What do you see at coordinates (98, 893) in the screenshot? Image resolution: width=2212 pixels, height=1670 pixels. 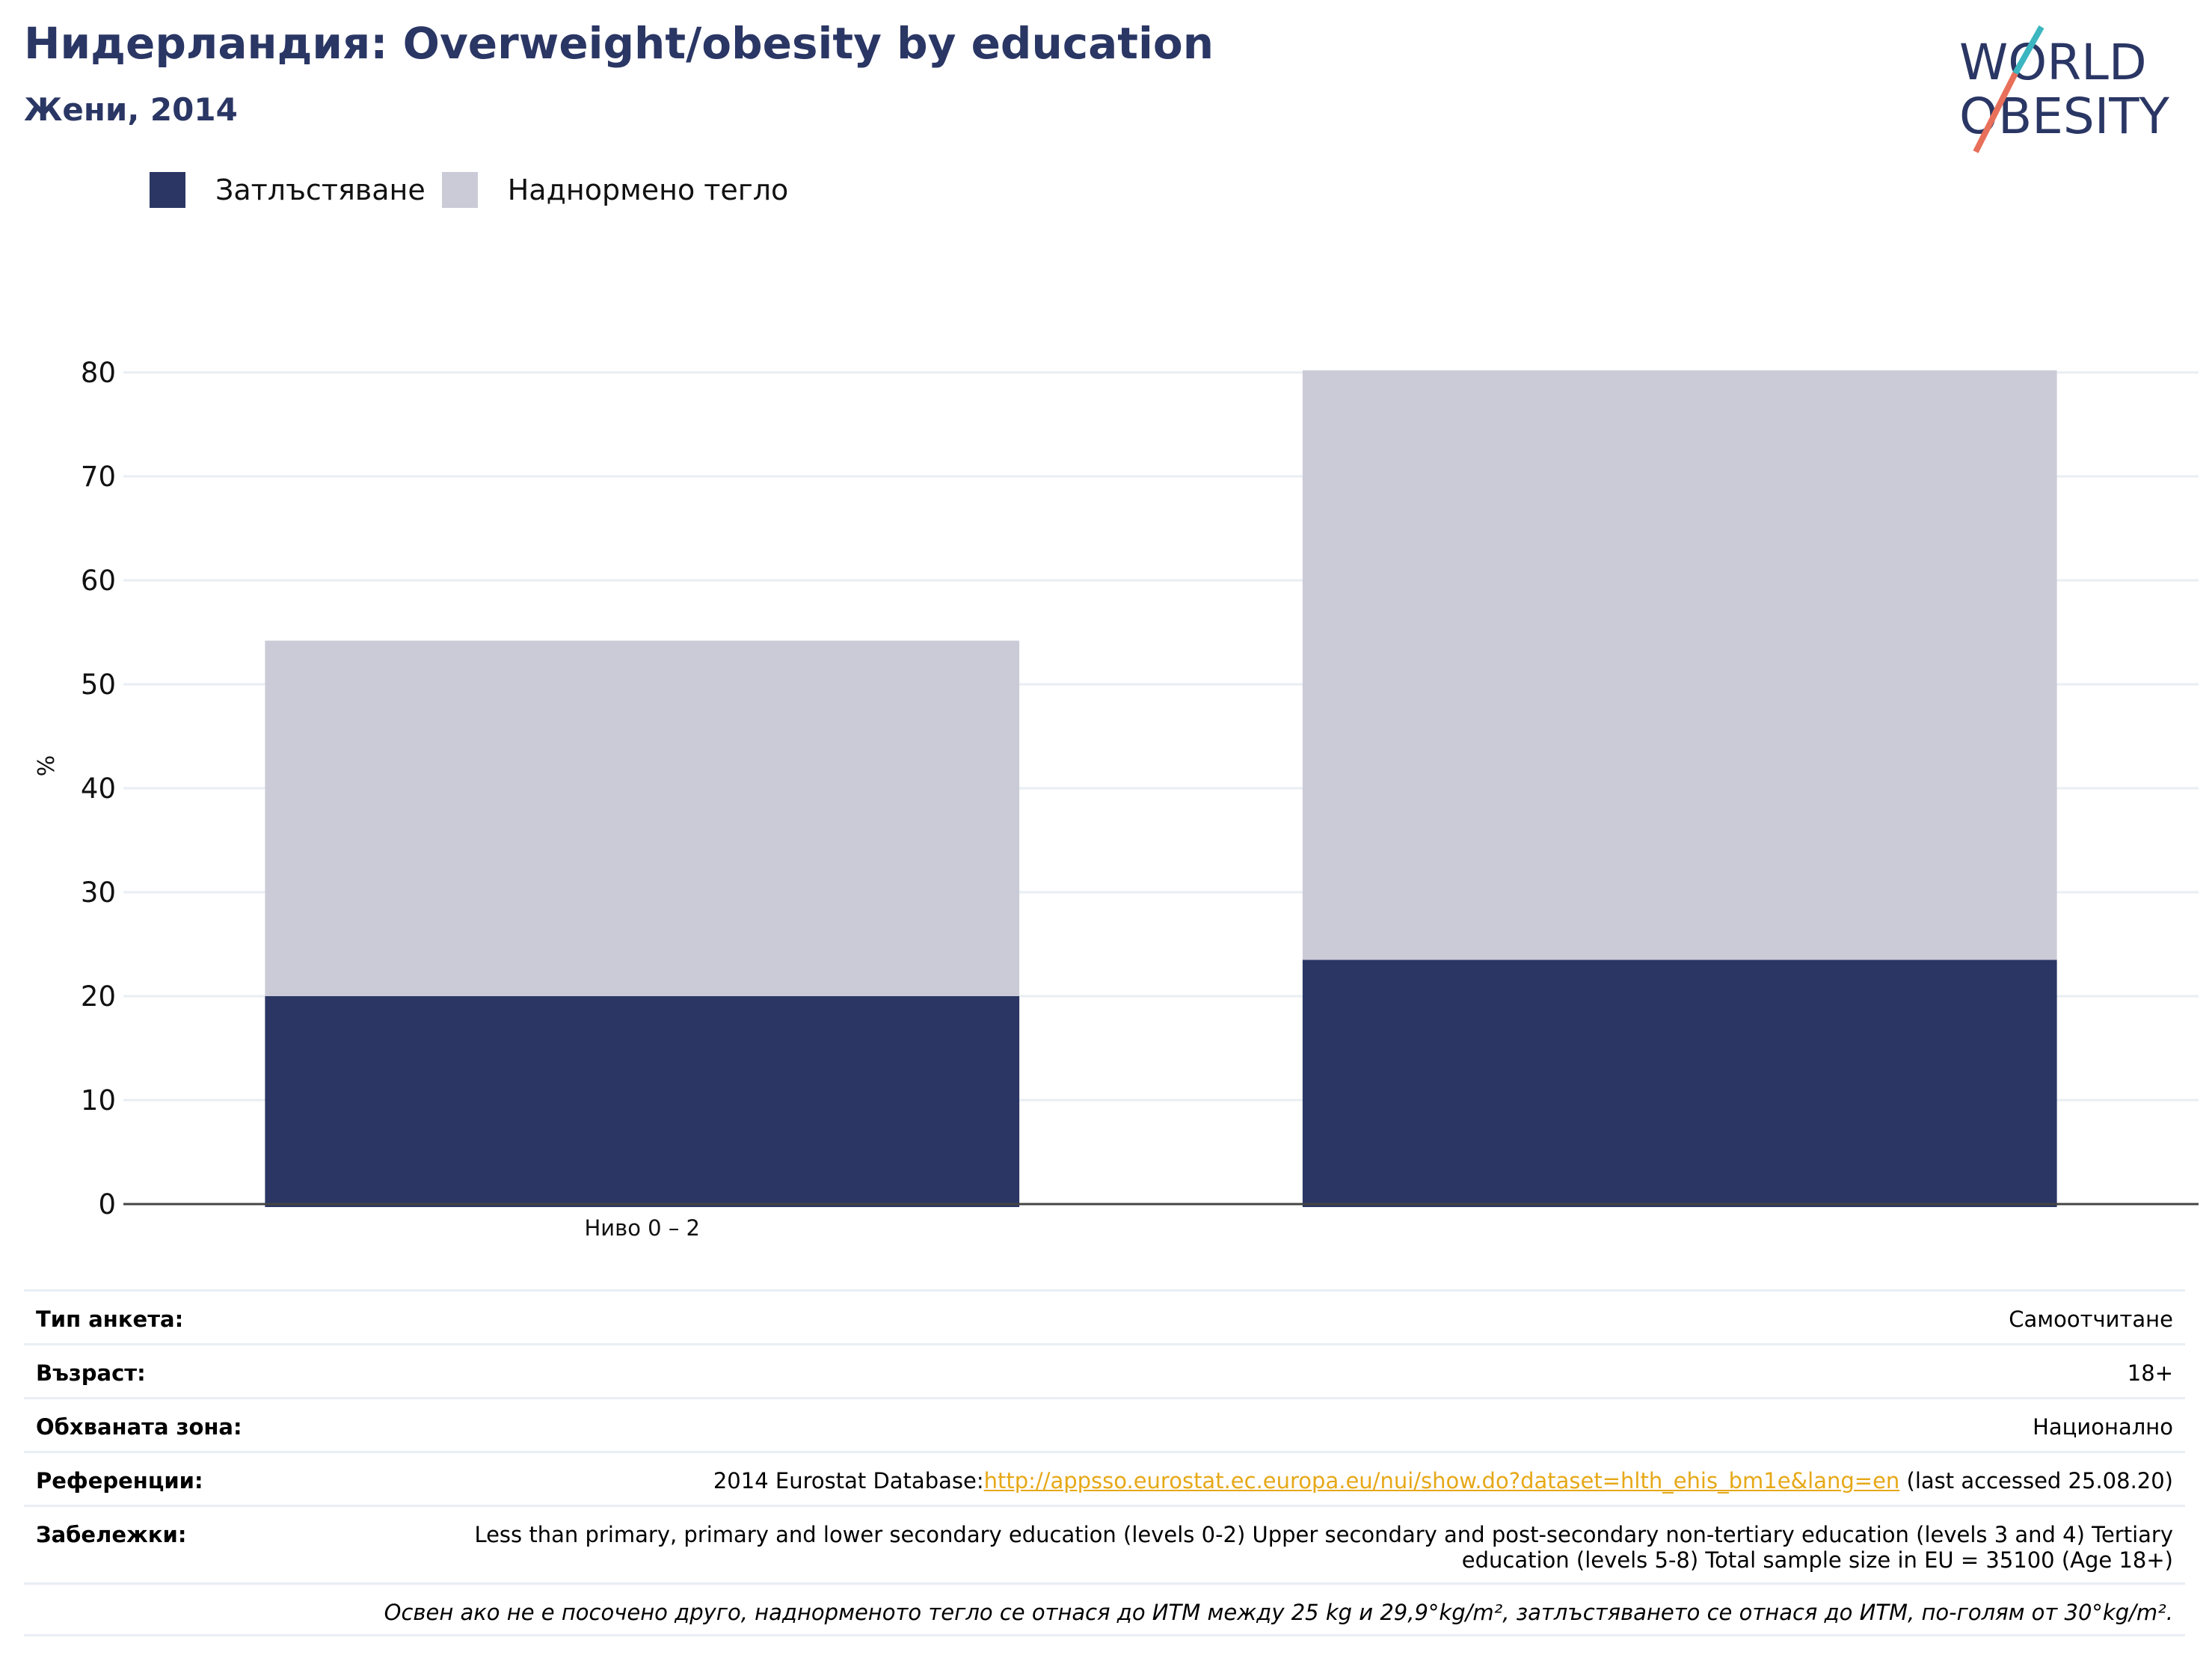 I see `y-tick-label: 30` at bounding box center [98, 893].